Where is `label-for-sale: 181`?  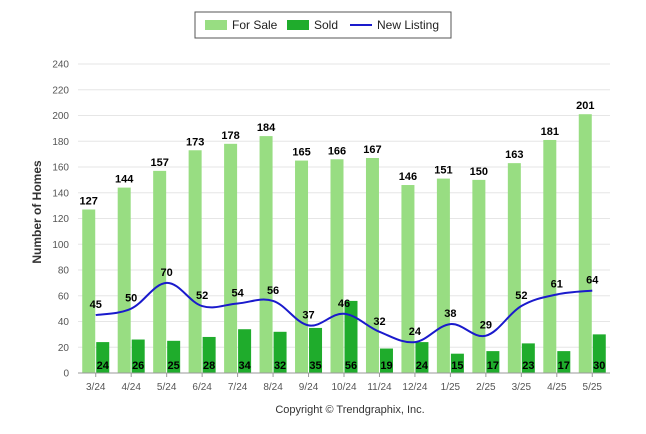
label-for-sale: 181 is located at coordinates (550, 132).